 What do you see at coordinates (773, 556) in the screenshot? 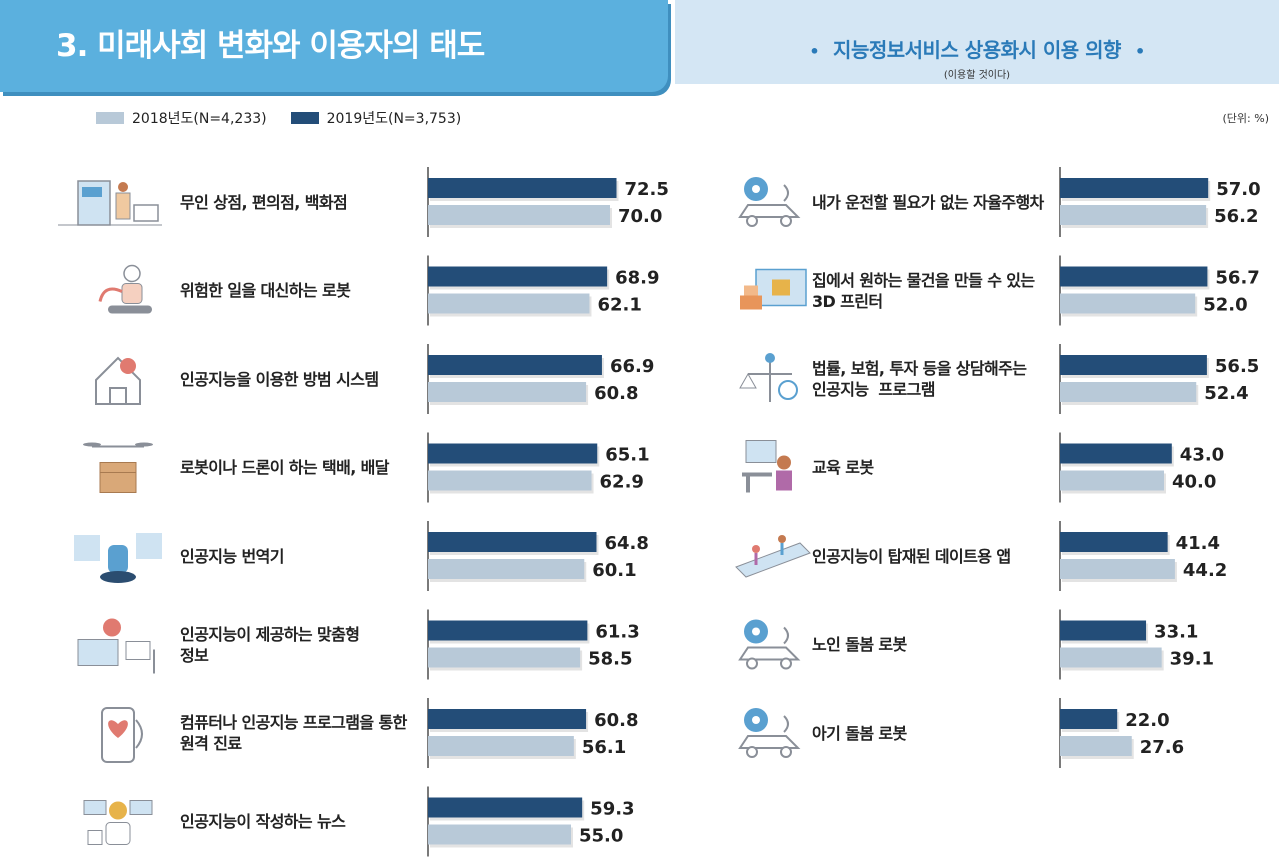
I see `dating-app-icon` at bounding box center [773, 556].